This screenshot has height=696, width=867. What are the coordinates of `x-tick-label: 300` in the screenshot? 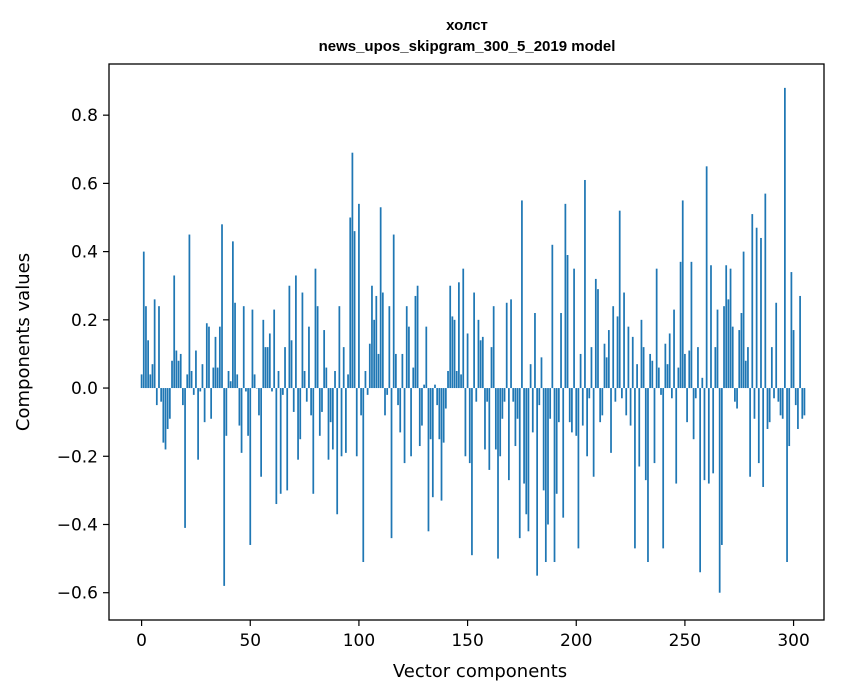 It's located at (793, 641).